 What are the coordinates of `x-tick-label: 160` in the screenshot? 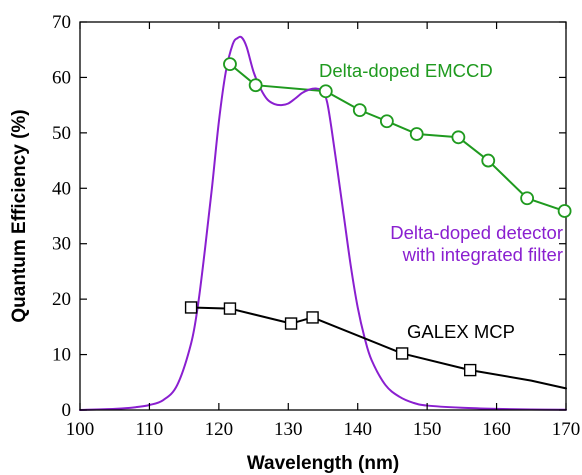 It's located at (496, 429).